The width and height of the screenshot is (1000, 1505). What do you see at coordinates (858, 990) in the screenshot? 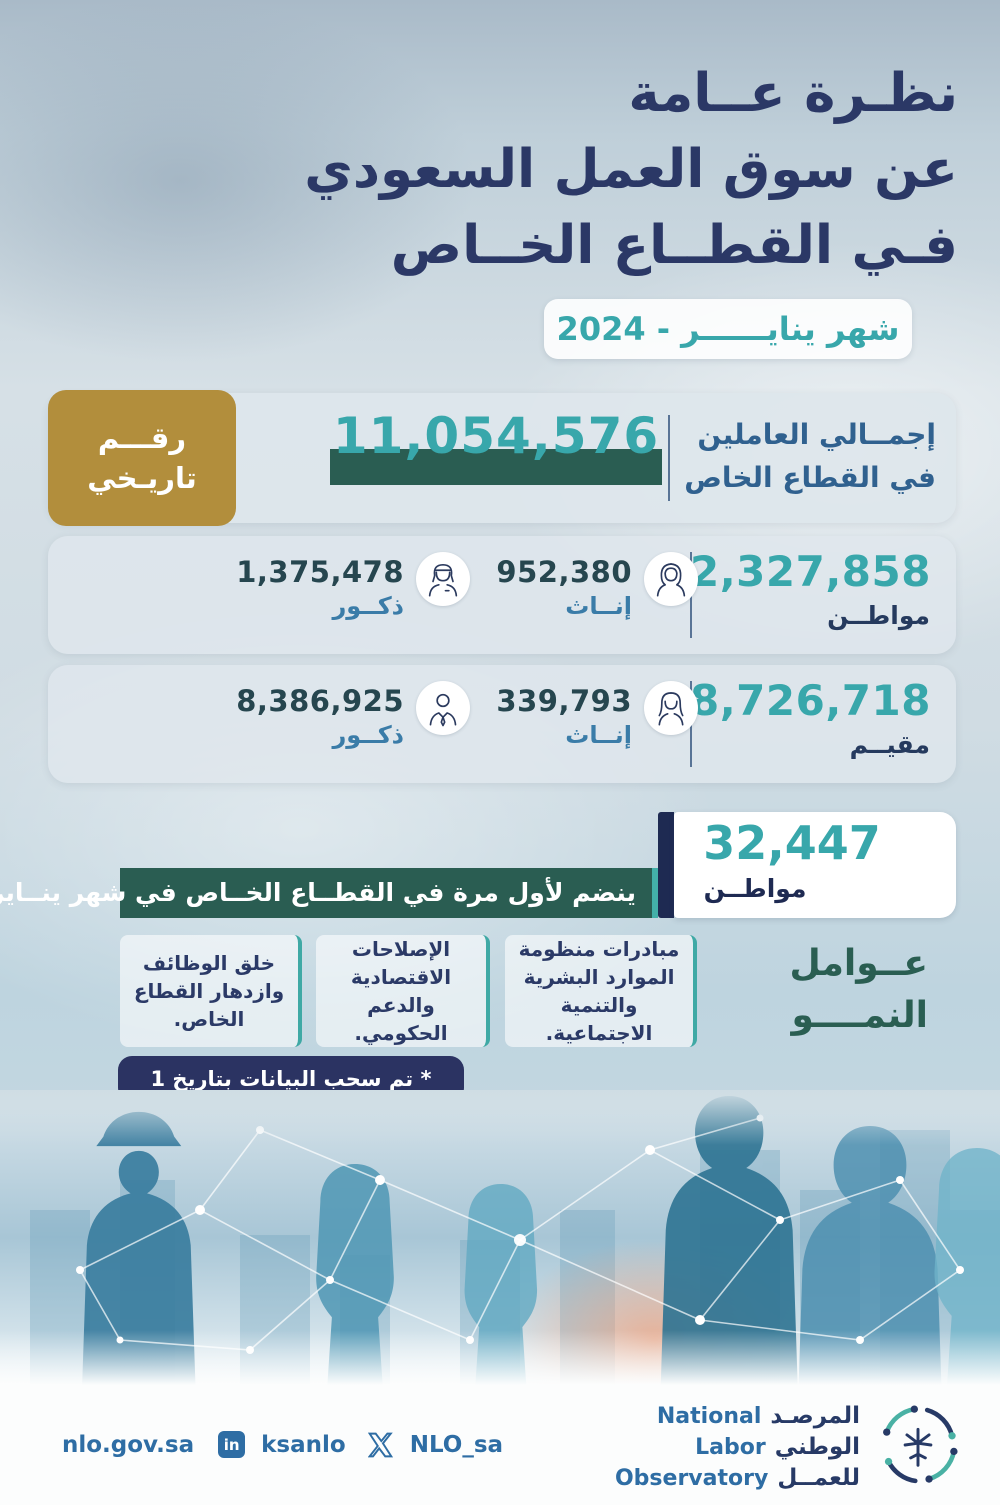
I see `growth-factors-title: عــوامل النمــــو` at bounding box center [858, 990].